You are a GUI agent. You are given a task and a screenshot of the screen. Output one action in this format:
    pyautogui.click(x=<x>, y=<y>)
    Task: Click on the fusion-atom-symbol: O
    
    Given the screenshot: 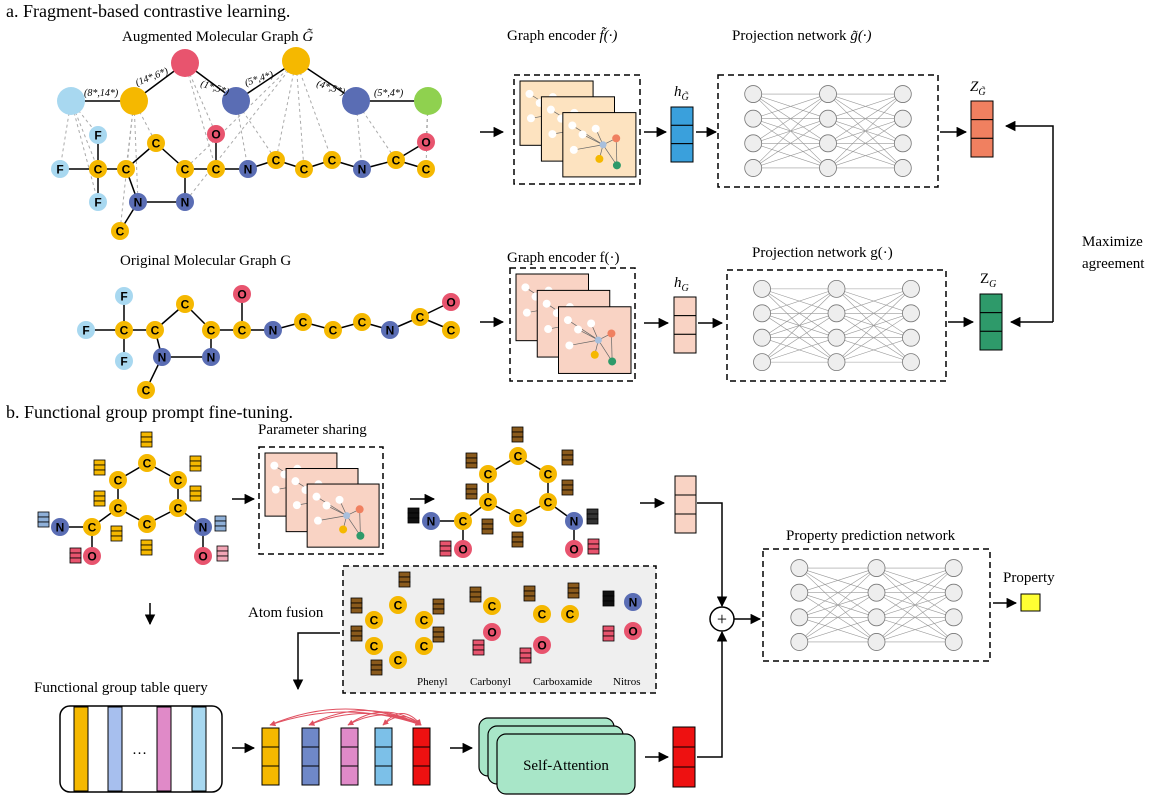 What is the action you would take?
    pyautogui.click(x=491, y=633)
    